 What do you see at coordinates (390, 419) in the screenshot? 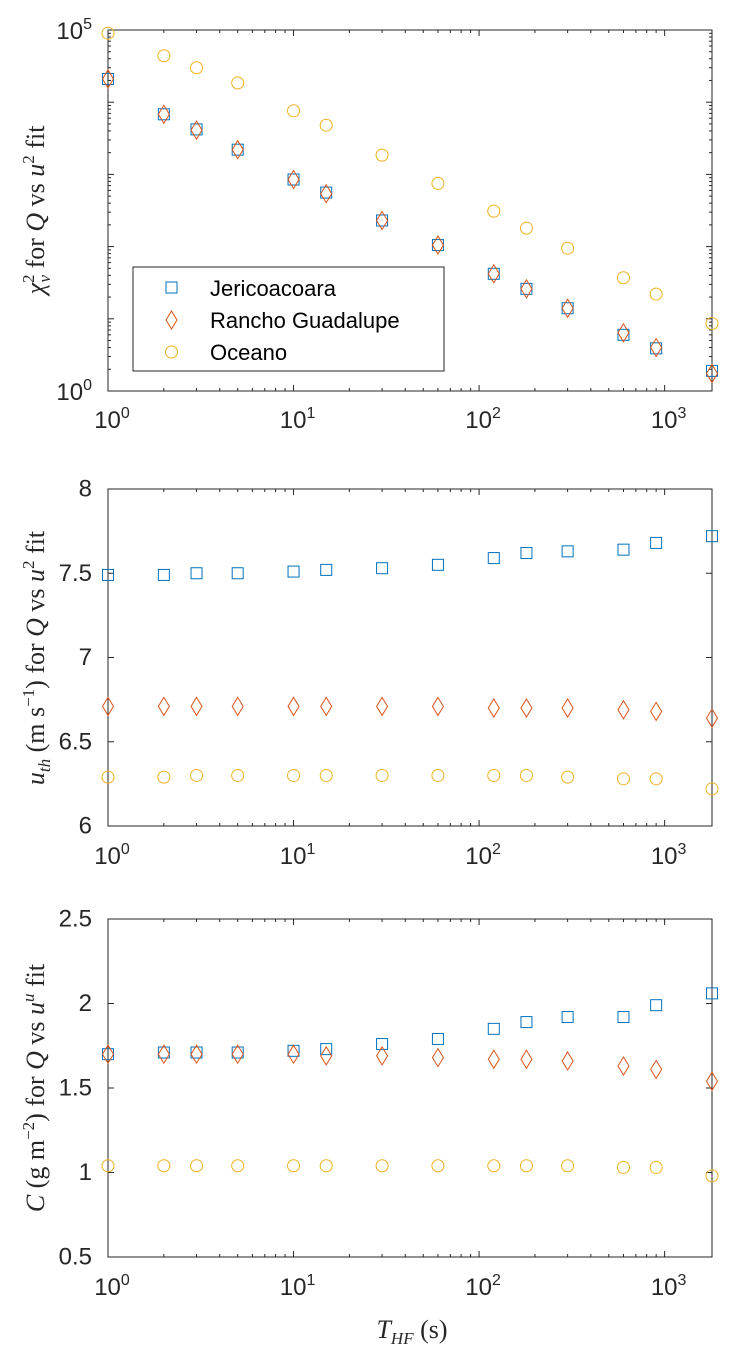
I see `panel1-xtick-labels: 10⁰ 10¹ 10² 10³` at bounding box center [390, 419].